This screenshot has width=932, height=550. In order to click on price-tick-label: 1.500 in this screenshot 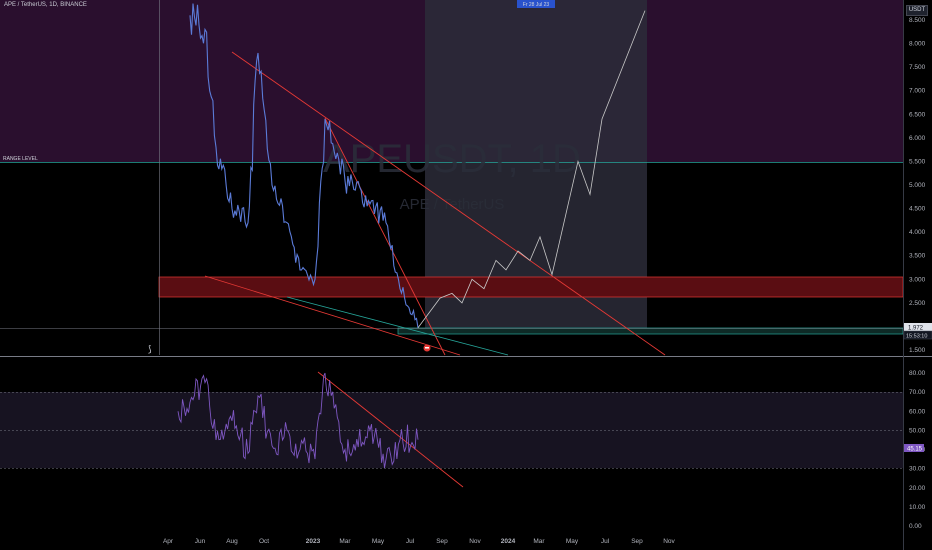, I will do `click(917, 350)`.